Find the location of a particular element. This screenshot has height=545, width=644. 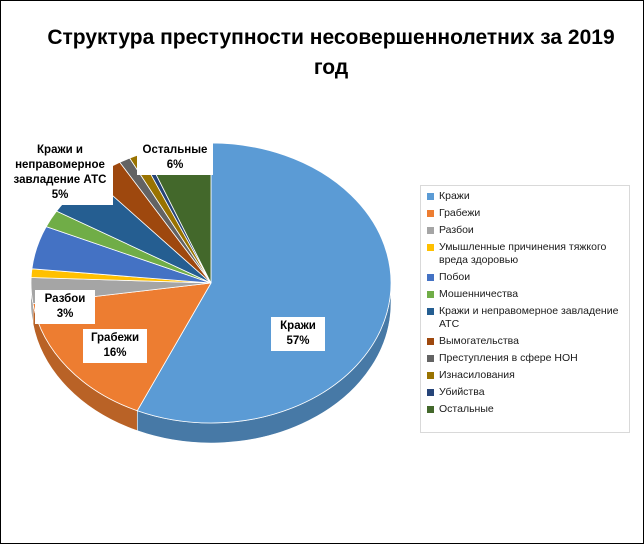

data-label-ostalnye-percent: 6% is located at coordinates (175, 165).